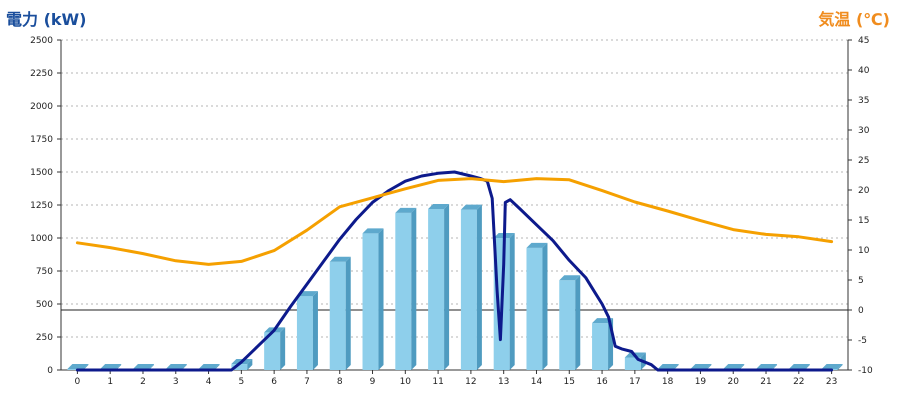 The image size is (900, 404). I want to click on right-tick-label: 5, so click(861, 281).